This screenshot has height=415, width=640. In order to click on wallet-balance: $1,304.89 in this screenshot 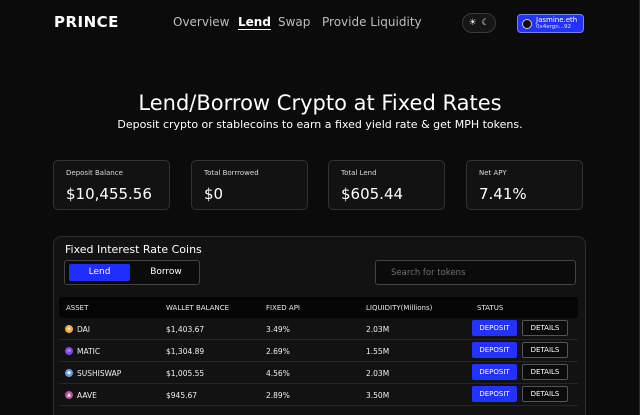, I will do `click(185, 351)`.